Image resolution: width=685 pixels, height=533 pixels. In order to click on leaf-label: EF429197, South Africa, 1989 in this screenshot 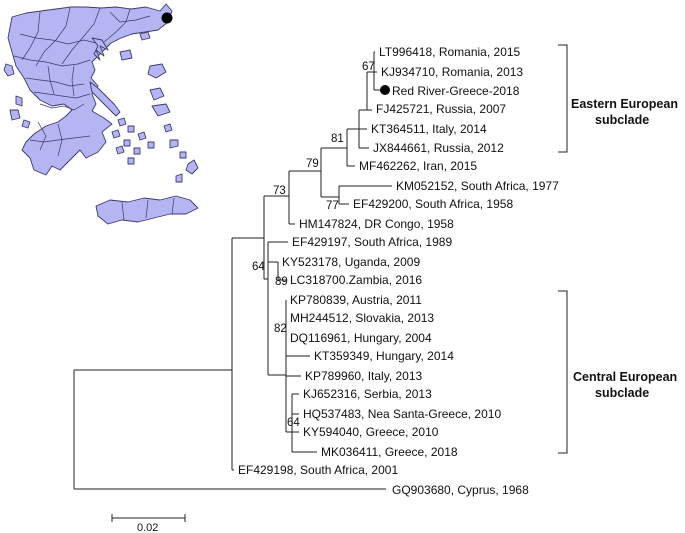, I will do `click(372, 242)`.